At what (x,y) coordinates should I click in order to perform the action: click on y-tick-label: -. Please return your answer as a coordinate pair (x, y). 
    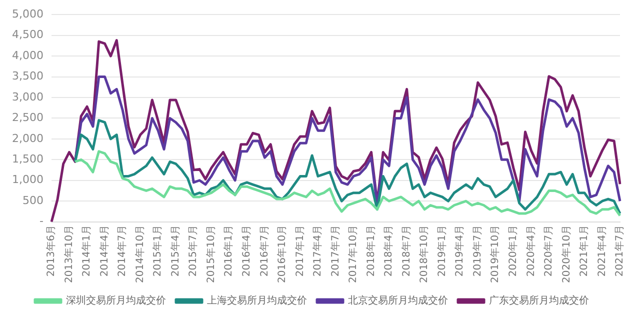
    Looking at the image, I should click on (42, 221).